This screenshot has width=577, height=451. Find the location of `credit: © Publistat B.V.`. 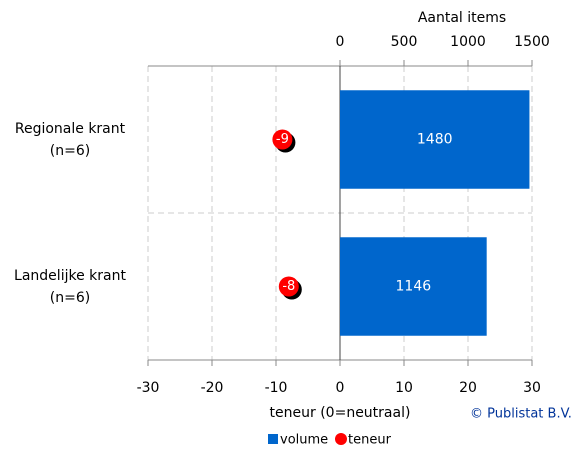

credit: © Publistat B.V. is located at coordinates (521, 414).